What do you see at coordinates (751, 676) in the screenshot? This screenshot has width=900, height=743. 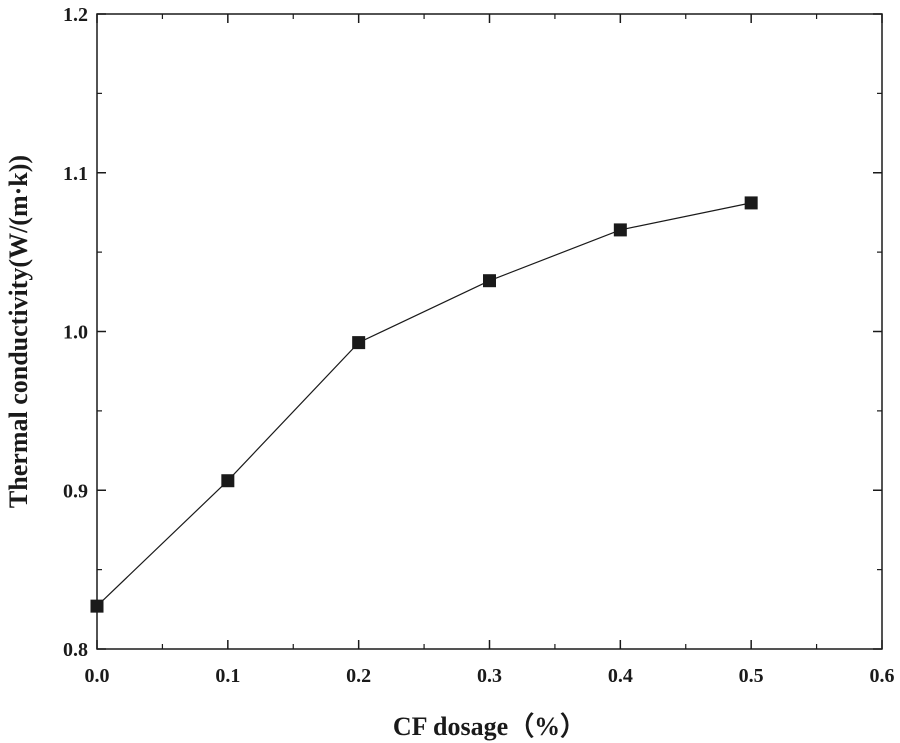 I see `x-tick-label: 0.5` at bounding box center [751, 676].